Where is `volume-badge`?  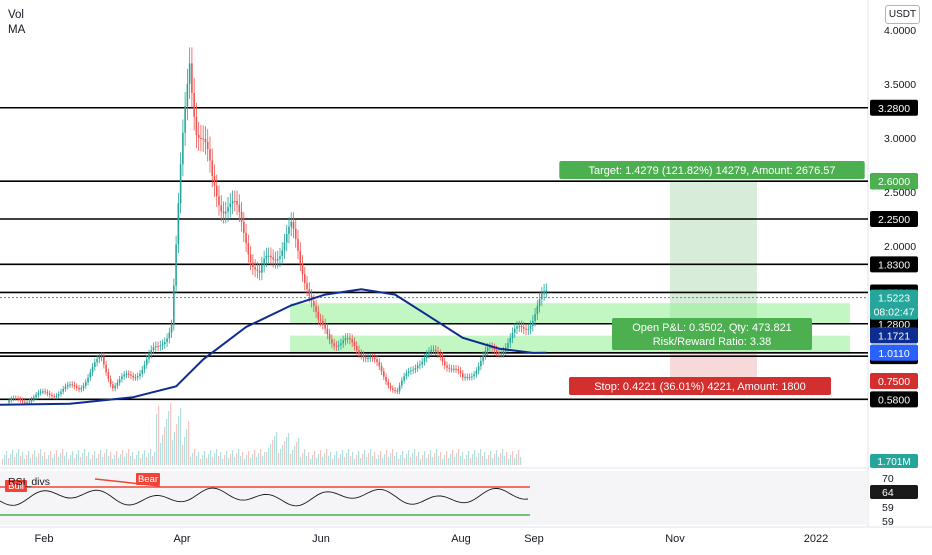
volume-badge is located at coordinates (894, 461).